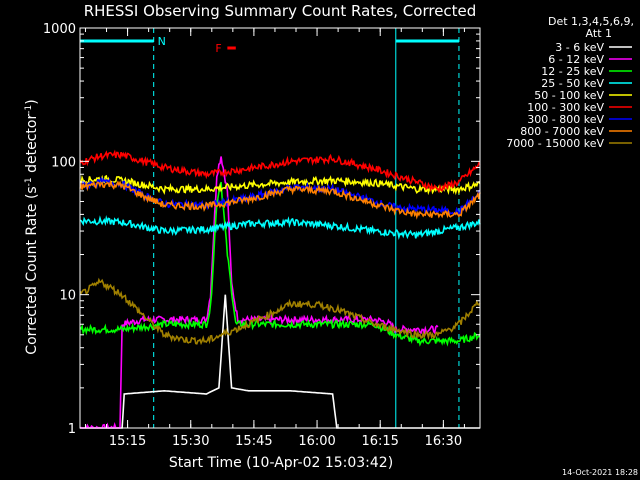 This screenshot has width=640, height=480. I want to click on legend-label: 25 - 50 keV, so click(572, 83).